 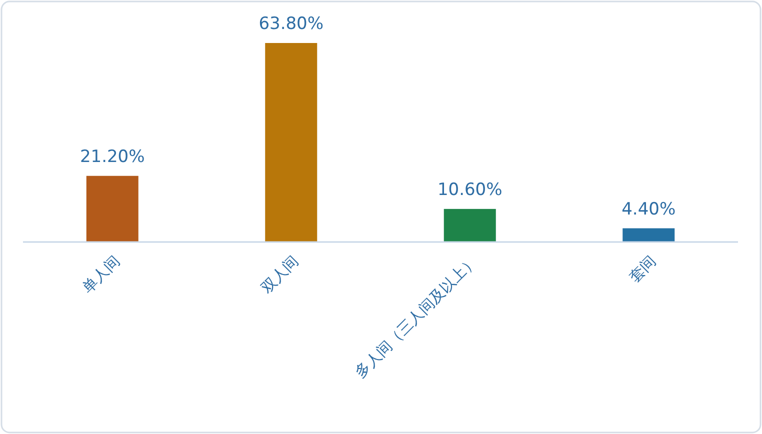 I want to click on x-tick-label: 多人间（三人间及以上）, so click(x=416, y=317).